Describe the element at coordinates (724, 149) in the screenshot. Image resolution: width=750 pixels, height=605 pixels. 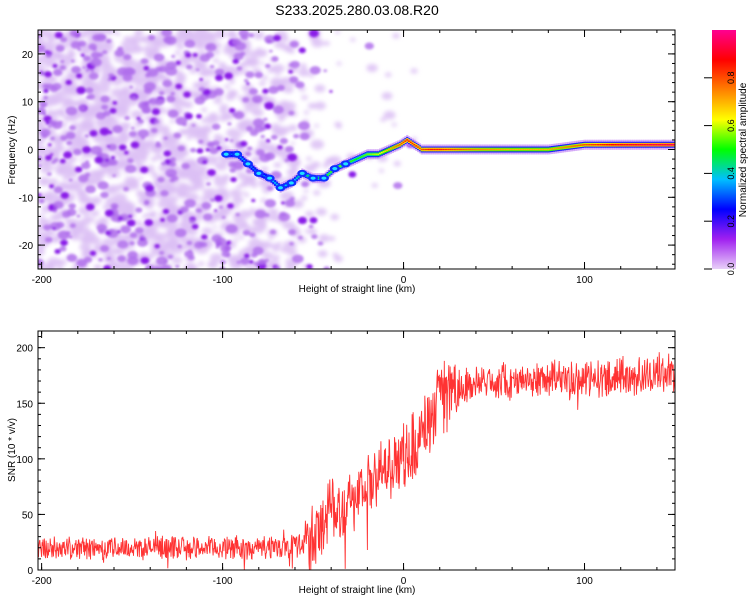
I see `colorbar-gradient` at that location.